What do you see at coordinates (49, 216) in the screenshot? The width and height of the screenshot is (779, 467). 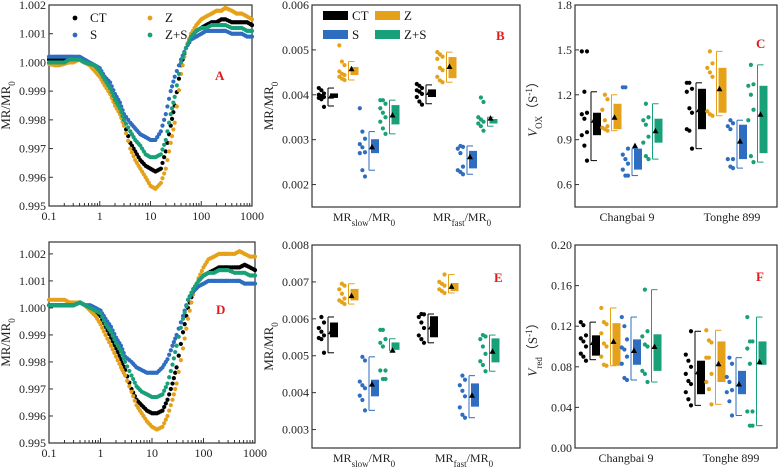 I see `x-tick-label: 0.1` at bounding box center [49, 216].